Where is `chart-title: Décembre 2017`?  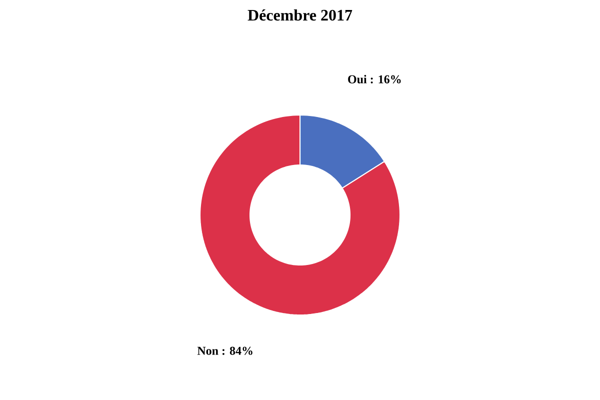 chart-title: Décembre 2017 is located at coordinates (300, 15).